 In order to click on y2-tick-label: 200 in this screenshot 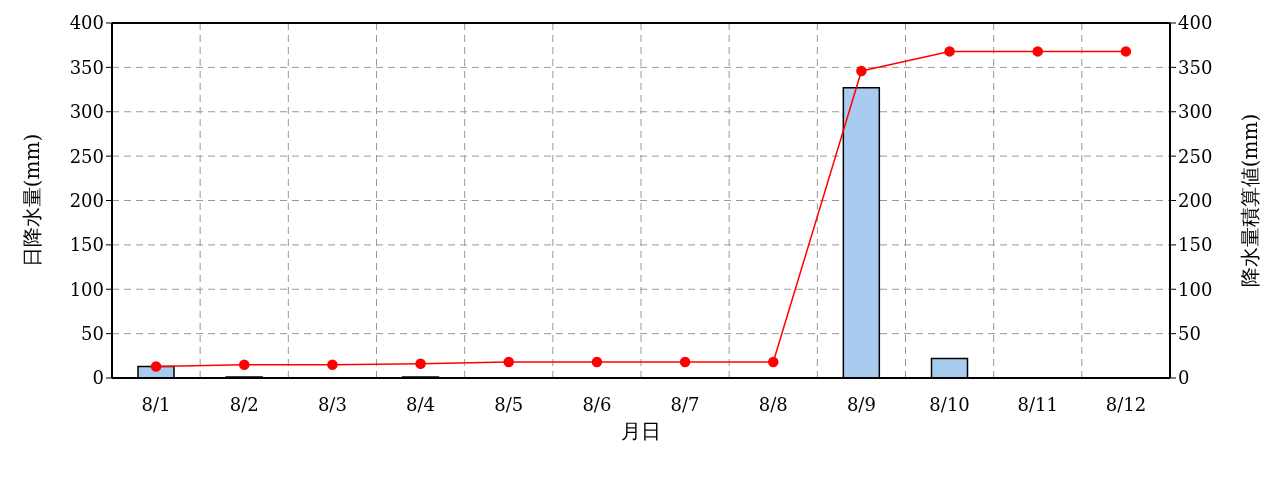, I will do `click(1195, 200)`.